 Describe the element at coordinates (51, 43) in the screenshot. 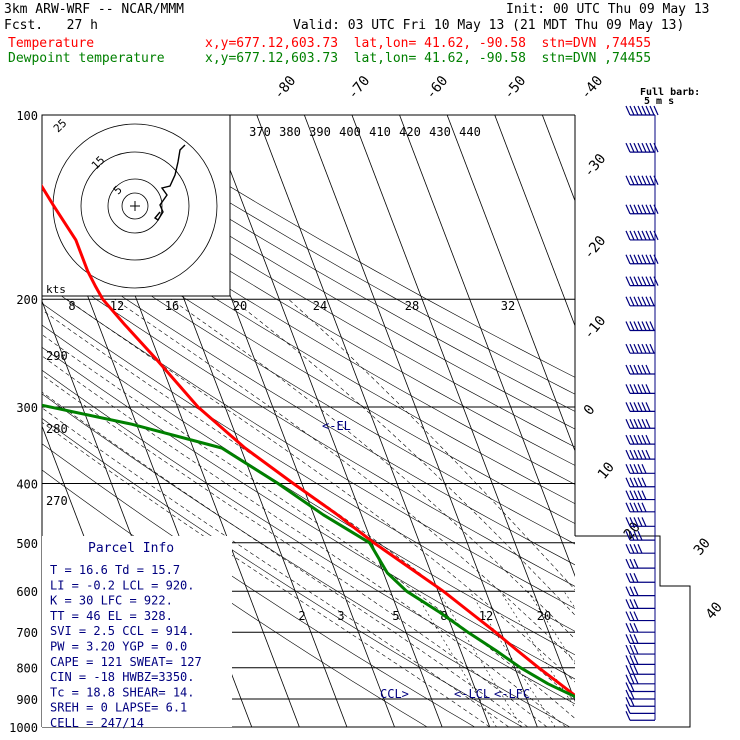

I see `temperature-legend-label: Temperature` at that location.